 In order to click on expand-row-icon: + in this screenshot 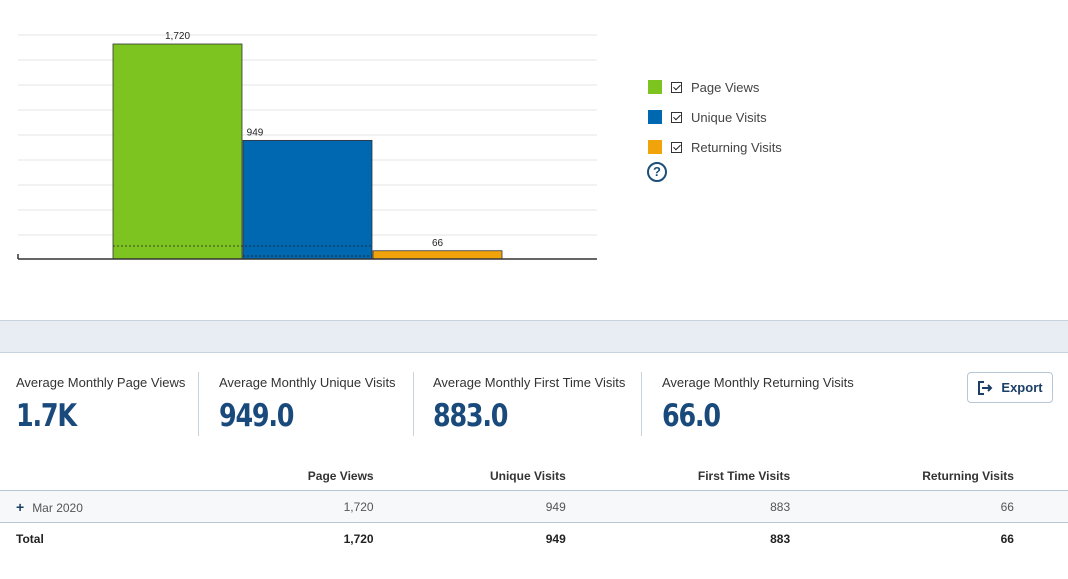, I will do `click(20, 506)`.